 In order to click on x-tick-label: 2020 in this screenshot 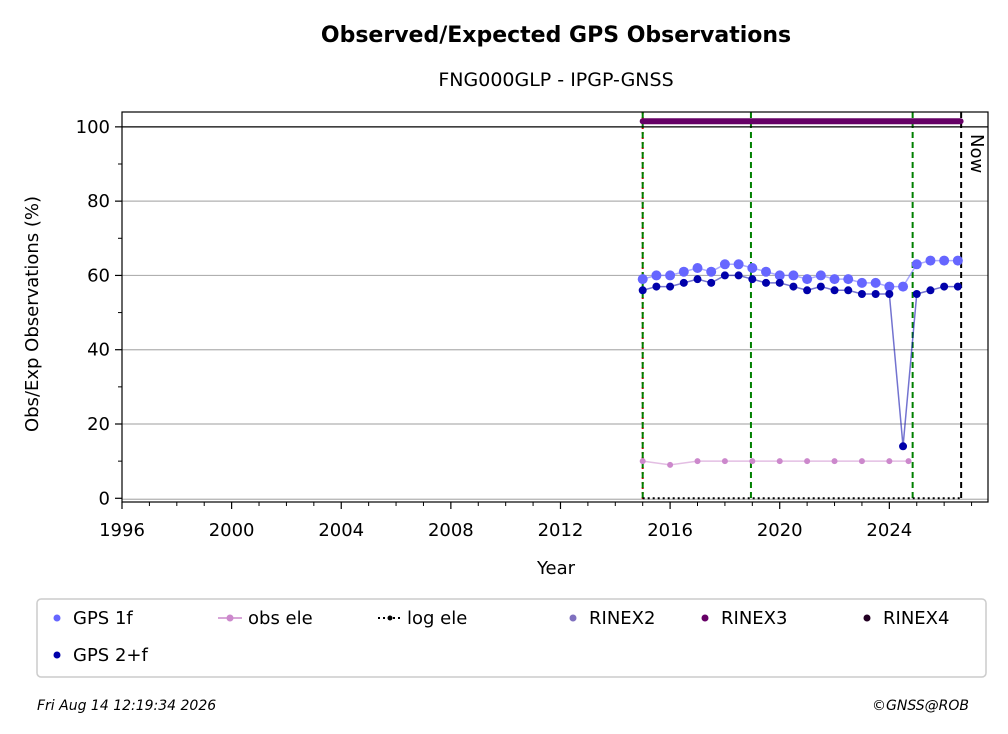, I will do `click(780, 530)`.